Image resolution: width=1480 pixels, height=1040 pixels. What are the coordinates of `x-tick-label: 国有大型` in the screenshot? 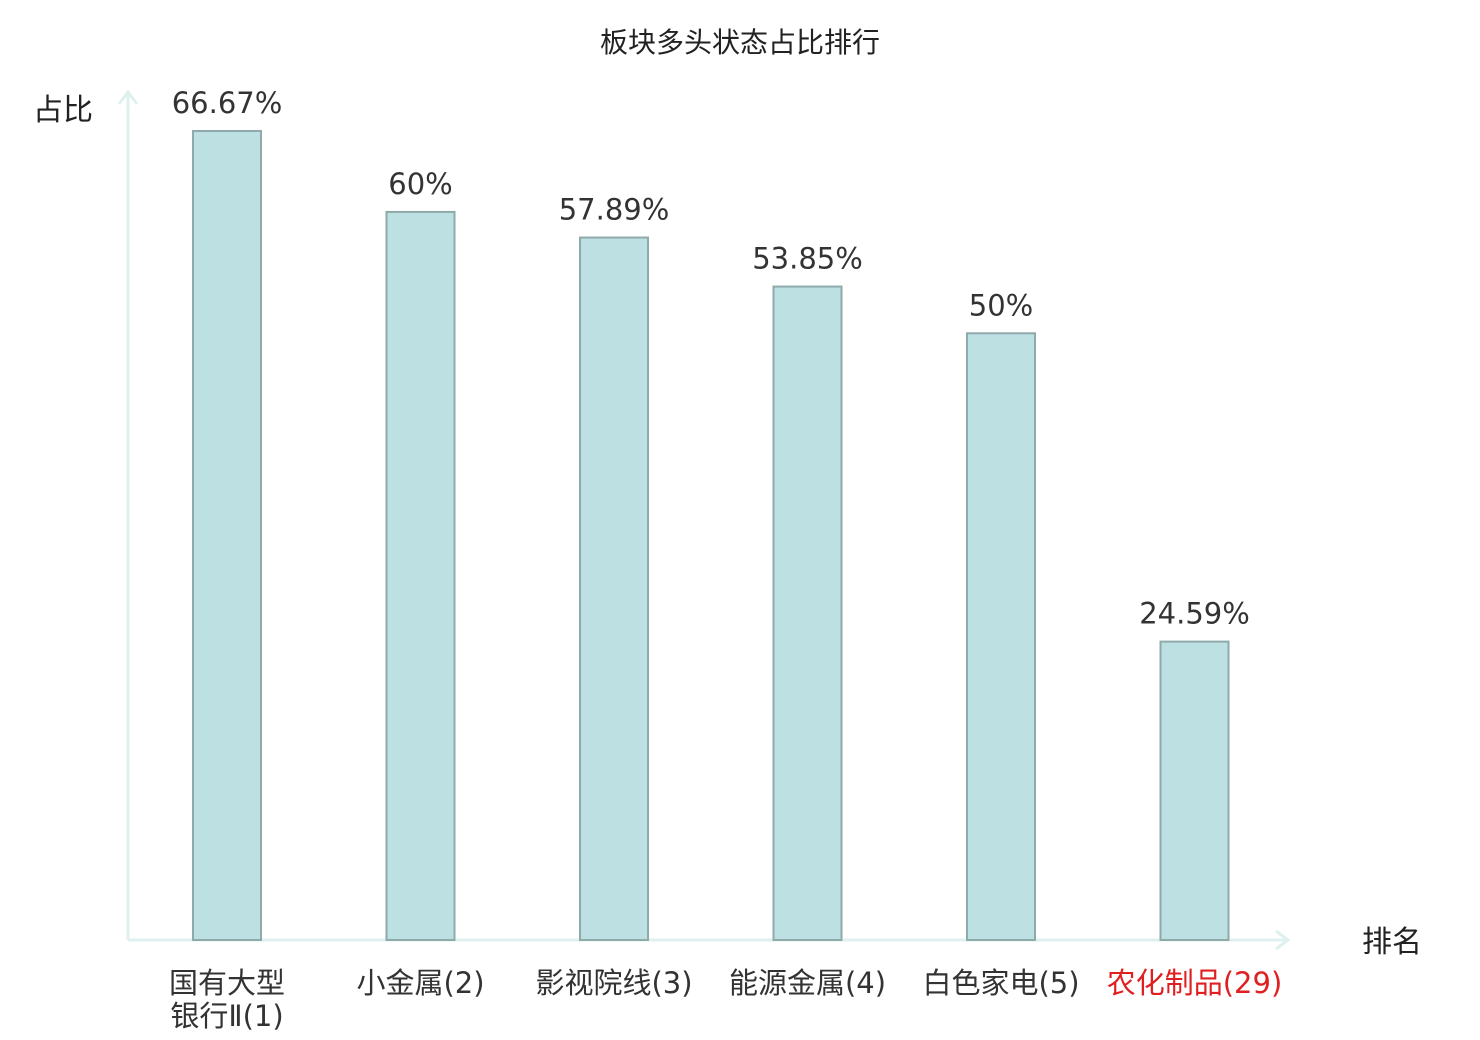 It's located at (227, 983).